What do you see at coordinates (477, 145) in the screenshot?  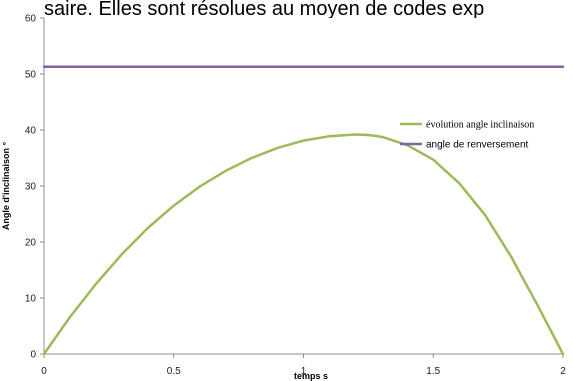 I see `legend-label-2: angle de renversement` at bounding box center [477, 145].